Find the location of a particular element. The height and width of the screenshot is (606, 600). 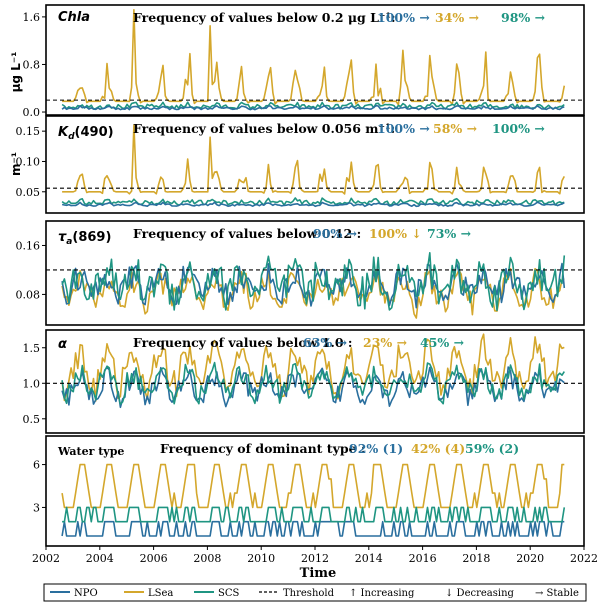

legend-label: SCS is located at coordinates (229, 593).